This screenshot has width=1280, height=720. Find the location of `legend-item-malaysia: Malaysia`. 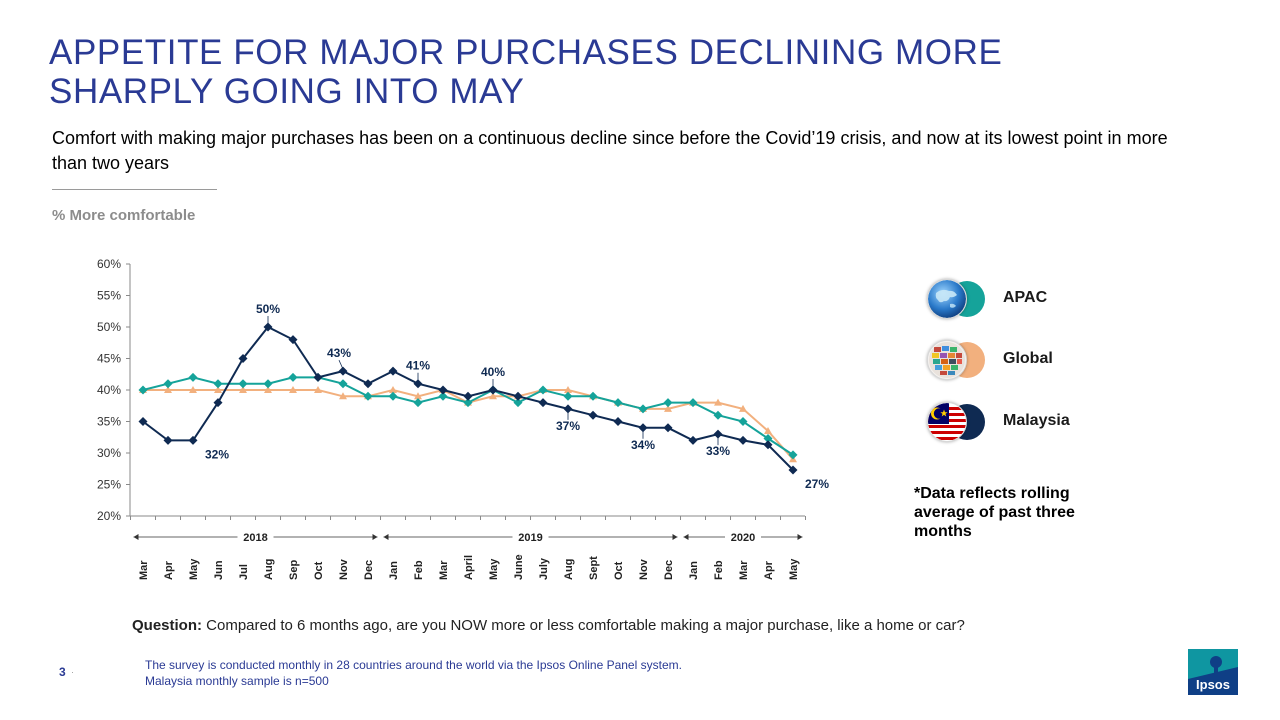

legend-item-malaysia: Malaysia is located at coordinates (1027, 422).